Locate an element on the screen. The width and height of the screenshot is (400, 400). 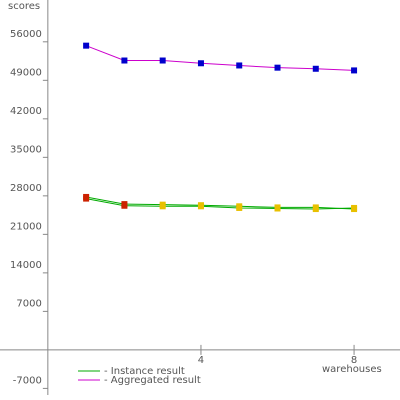
y-tick-label: 56000 is located at coordinates (26, 34).